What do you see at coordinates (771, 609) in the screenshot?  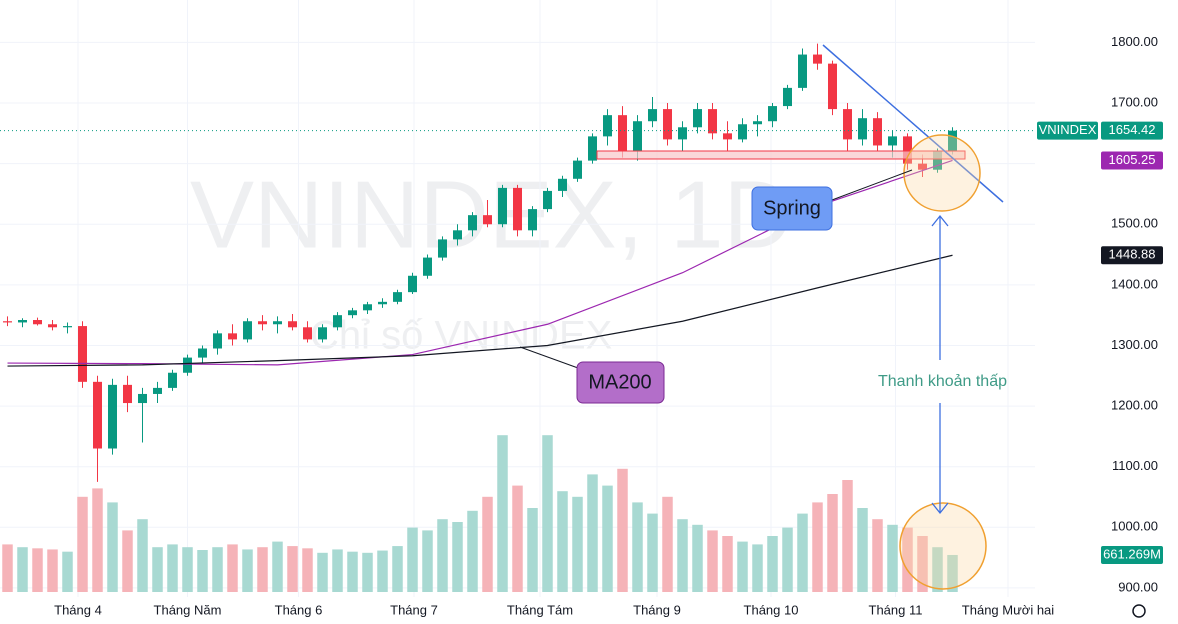 I see `x-tick-label: Tháng 10` at bounding box center [771, 609].